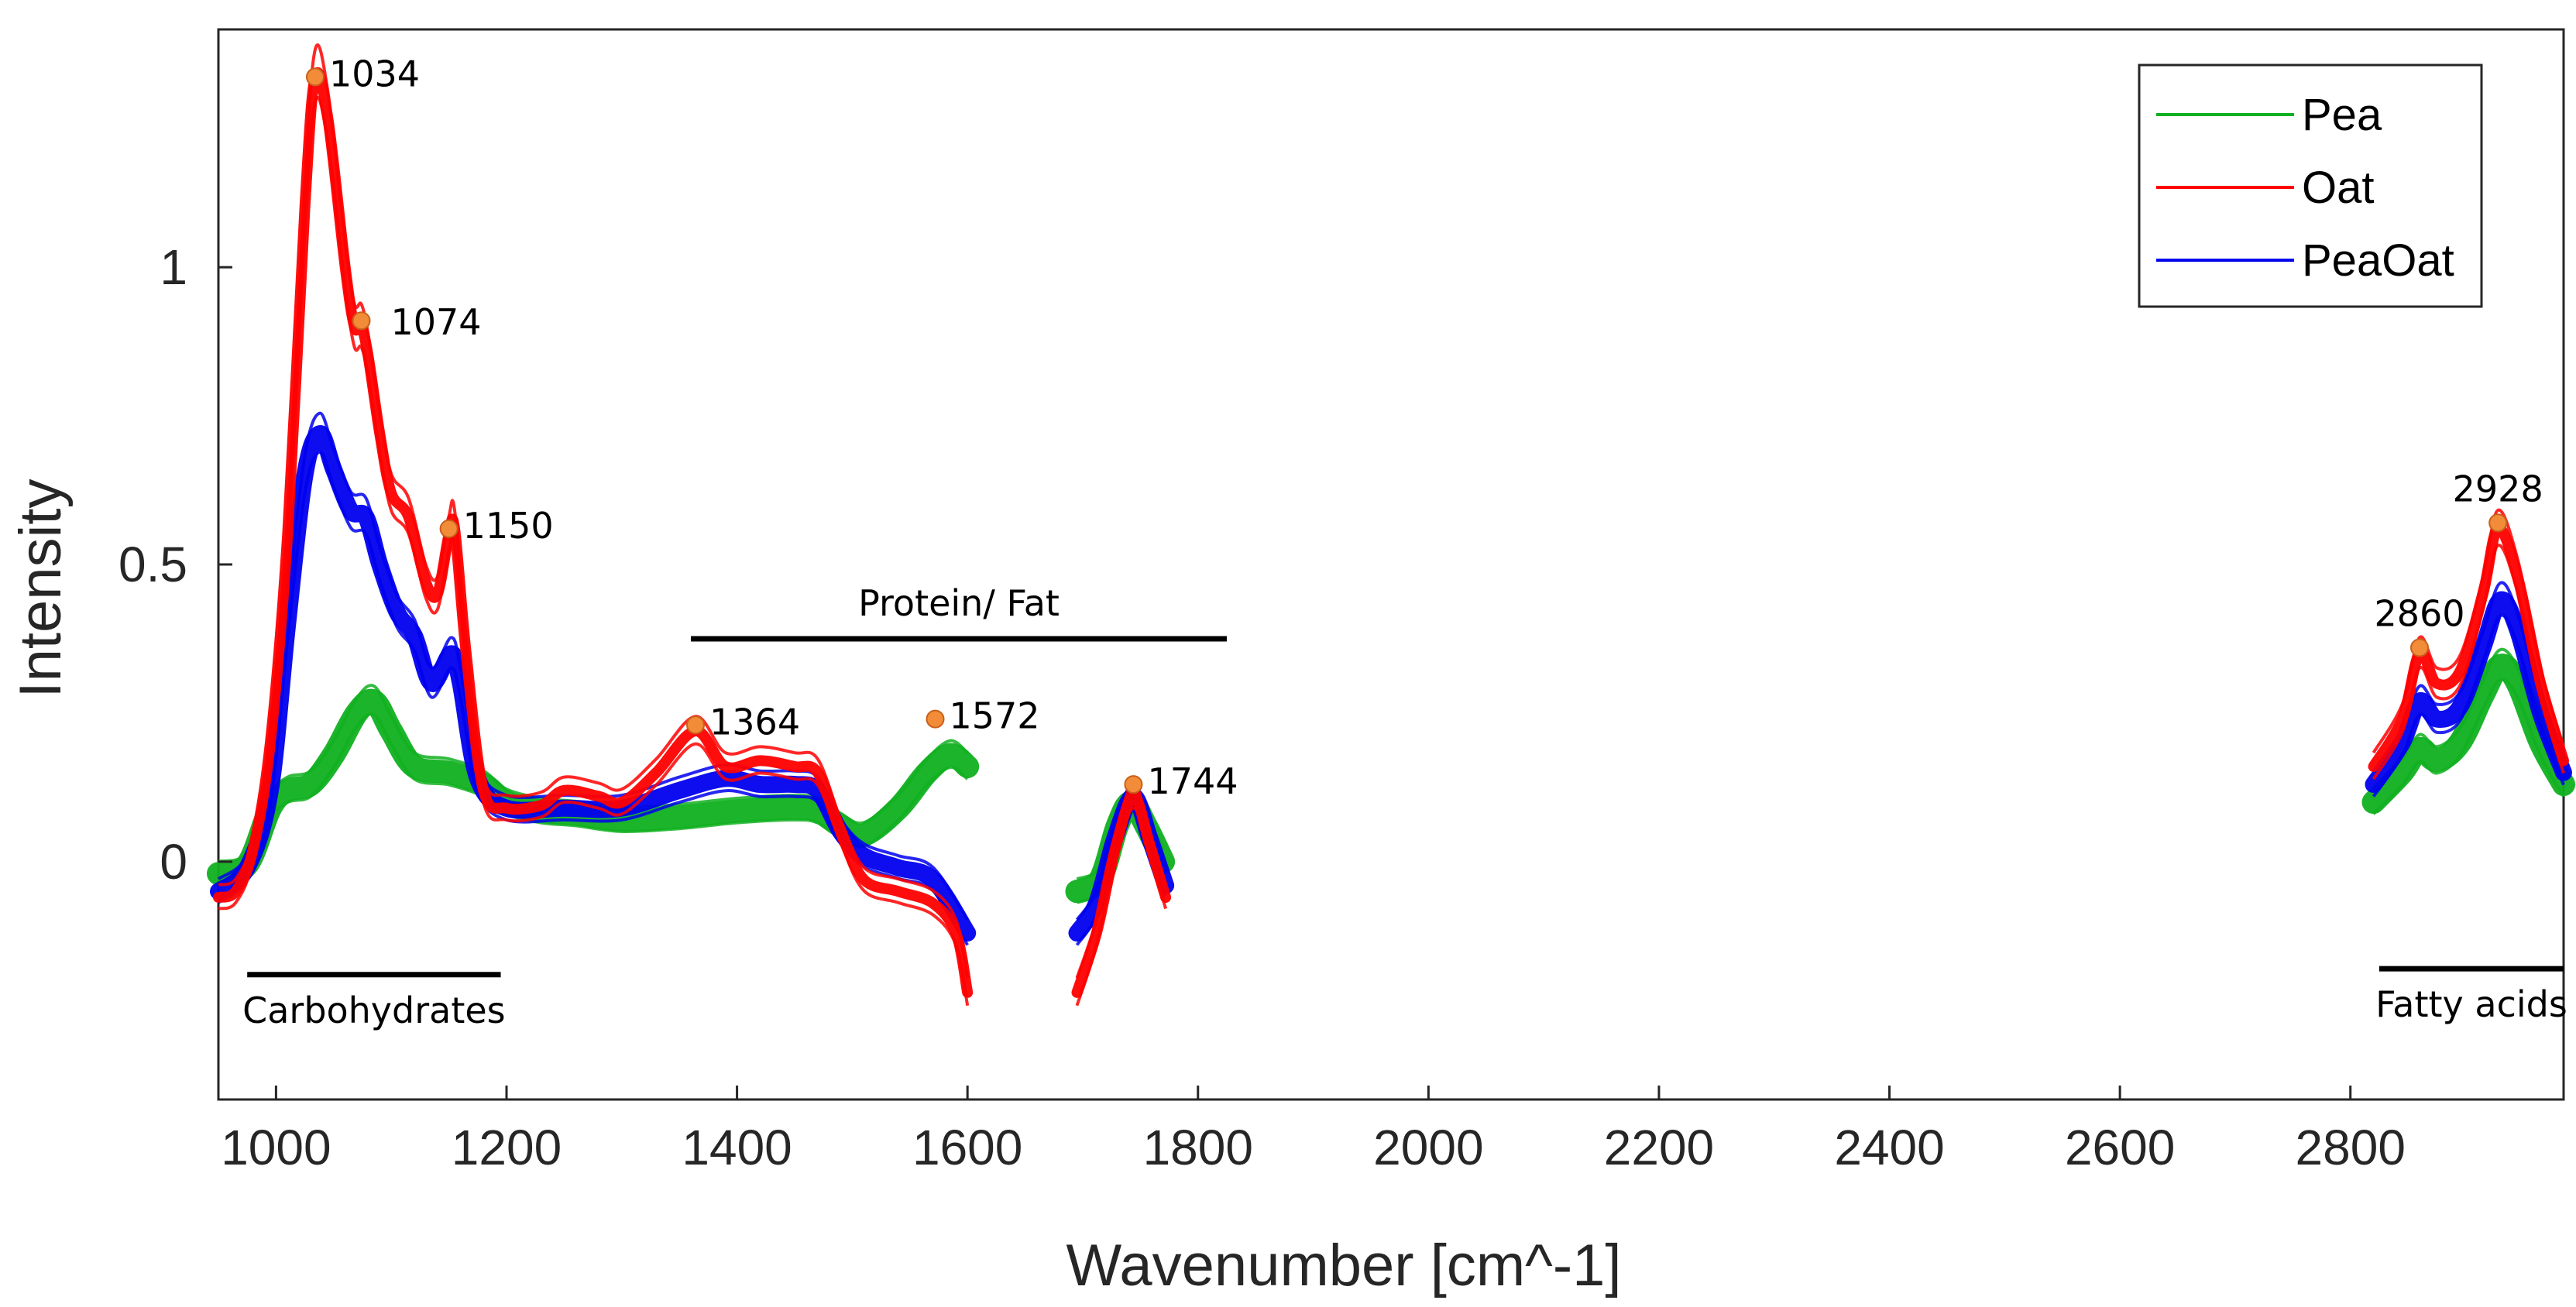 Image resolution: width=2576 pixels, height=1307 pixels. I want to click on peak-label-1150: 1150, so click(509, 526).